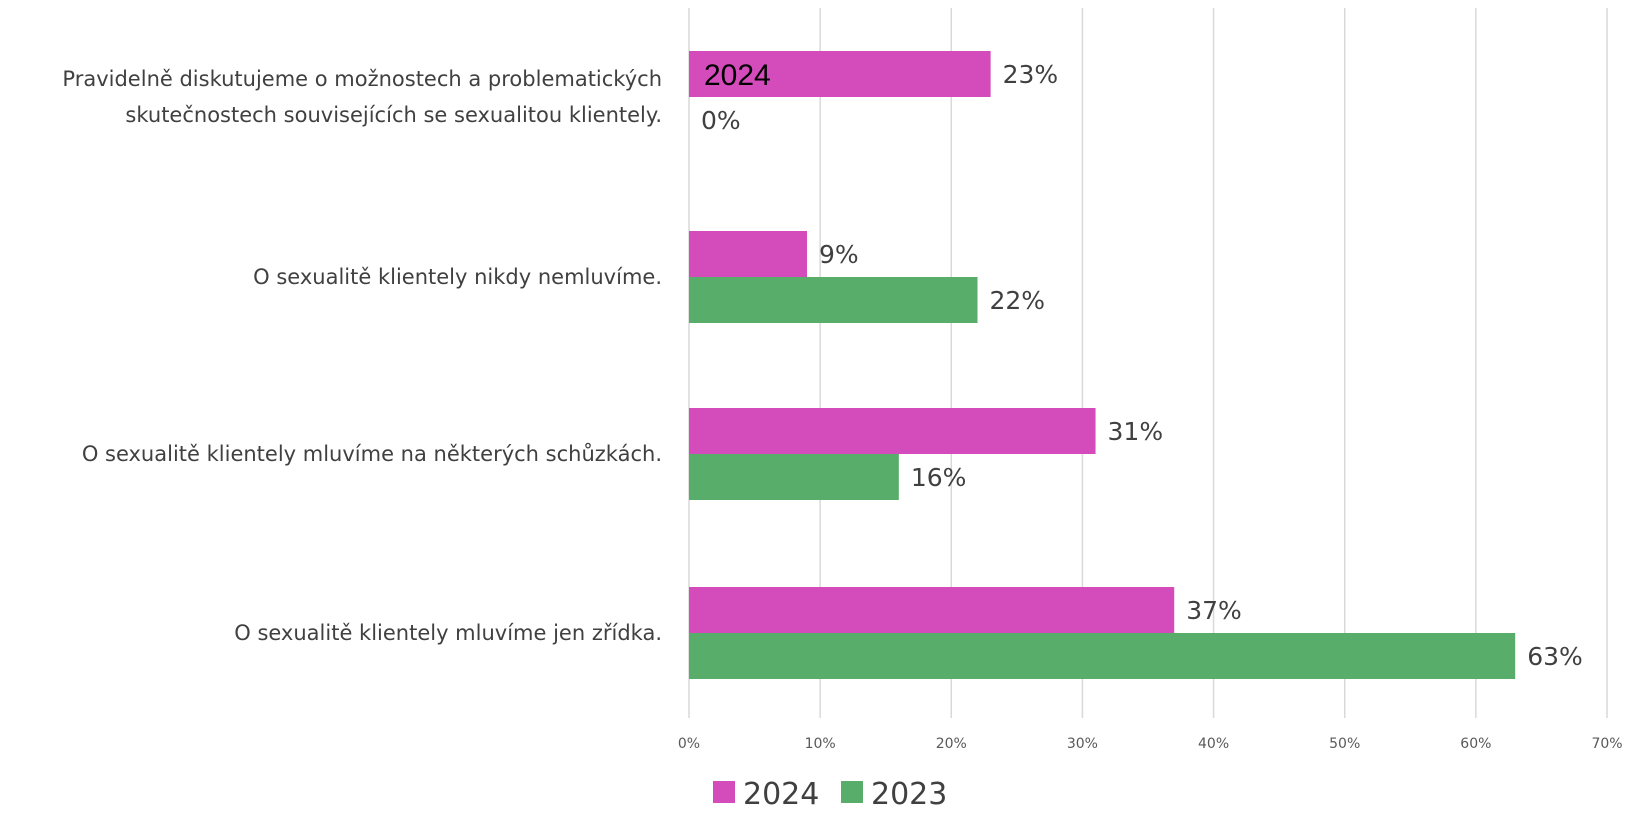  I want to click on data-label-2024: 31%, so click(1136, 431).